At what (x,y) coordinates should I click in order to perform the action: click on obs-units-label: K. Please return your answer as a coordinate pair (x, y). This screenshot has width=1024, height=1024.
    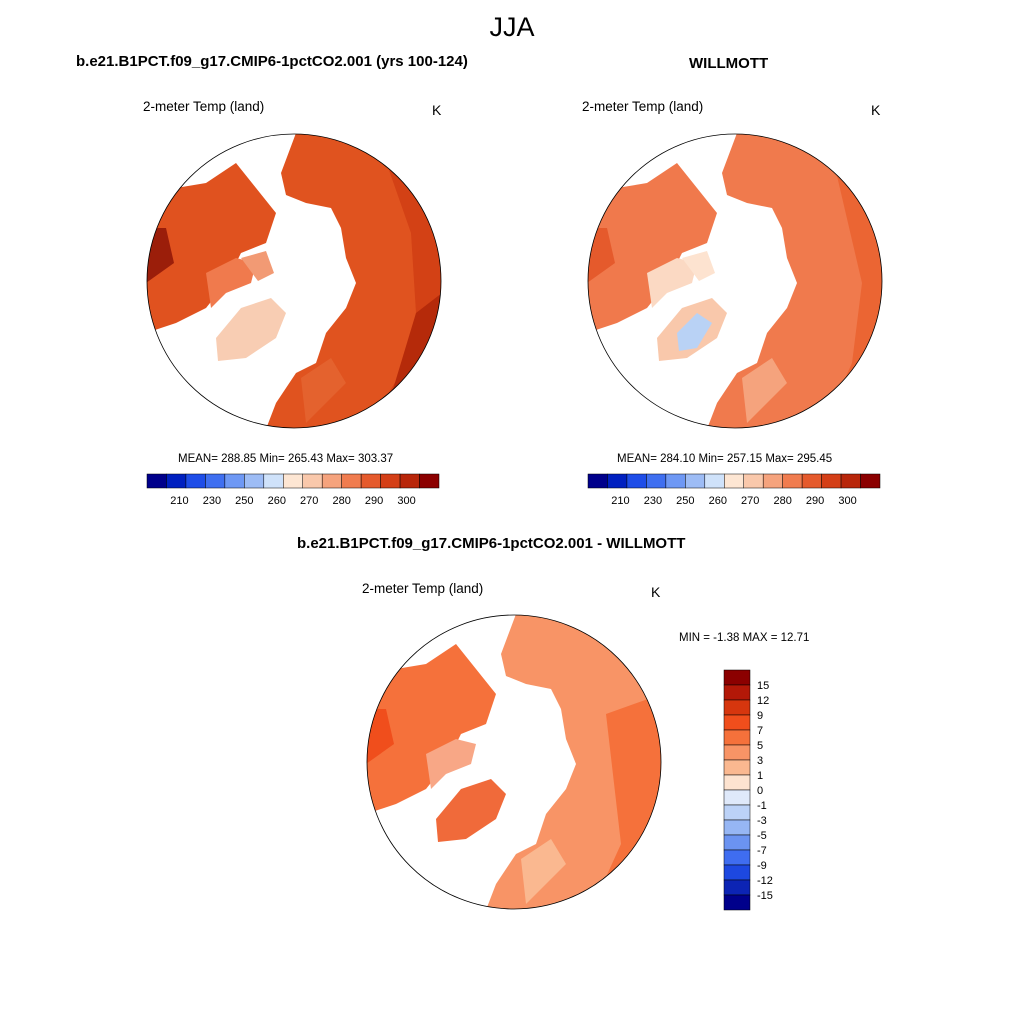
    Looking at the image, I should click on (876, 110).